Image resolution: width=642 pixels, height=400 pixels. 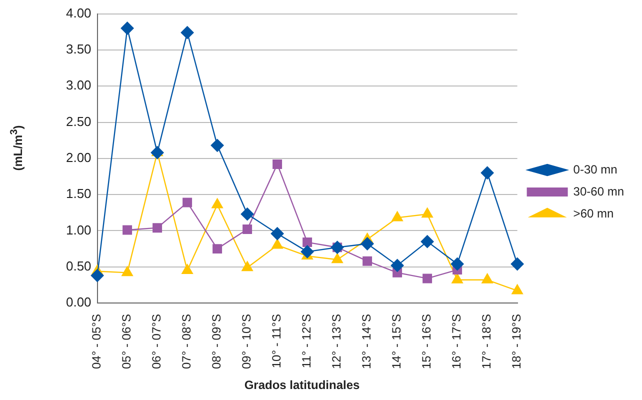 What do you see at coordinates (457, 342) in the screenshot?
I see `x-tick-label: 16° - 17°S` at bounding box center [457, 342].